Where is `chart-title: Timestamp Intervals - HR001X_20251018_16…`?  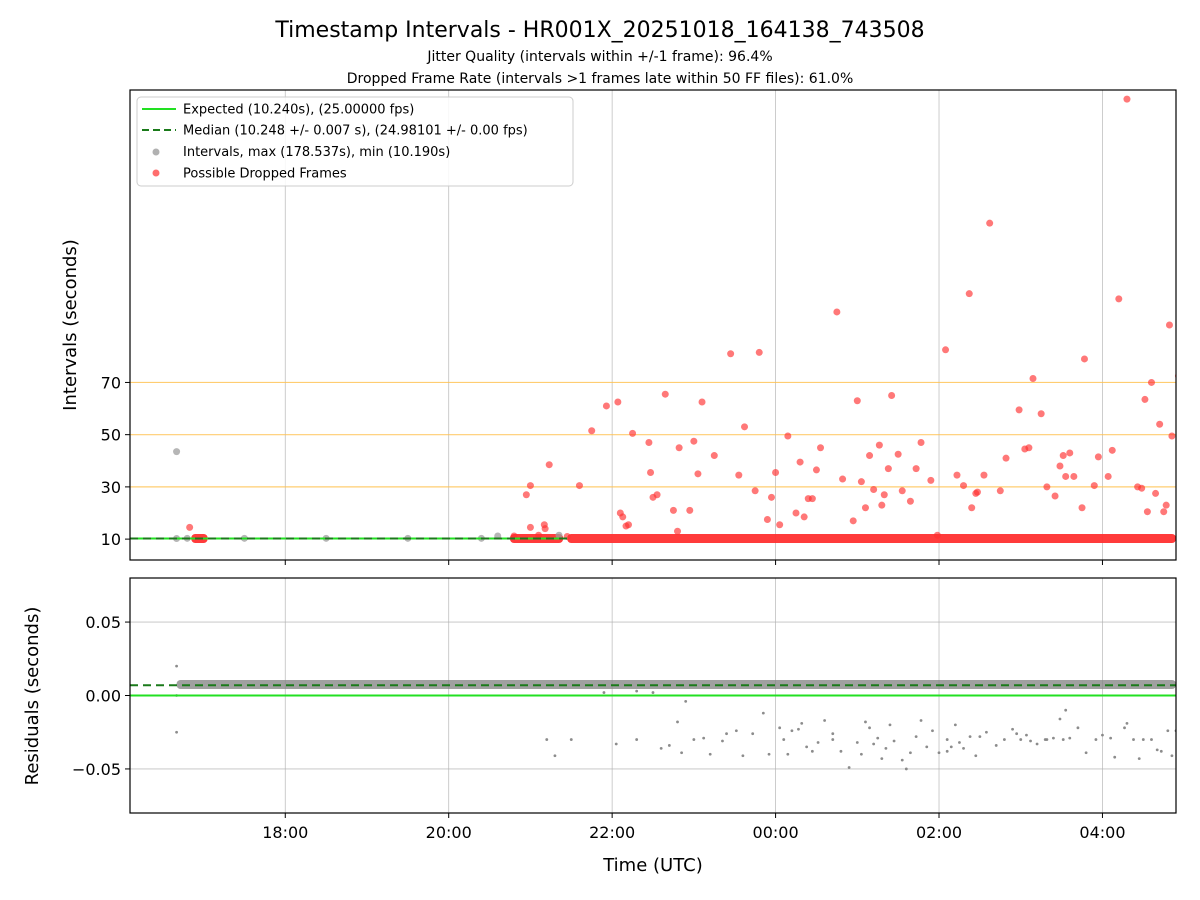 chart-title: Timestamp Intervals - HR001X_20251018_16… is located at coordinates (599, 30).